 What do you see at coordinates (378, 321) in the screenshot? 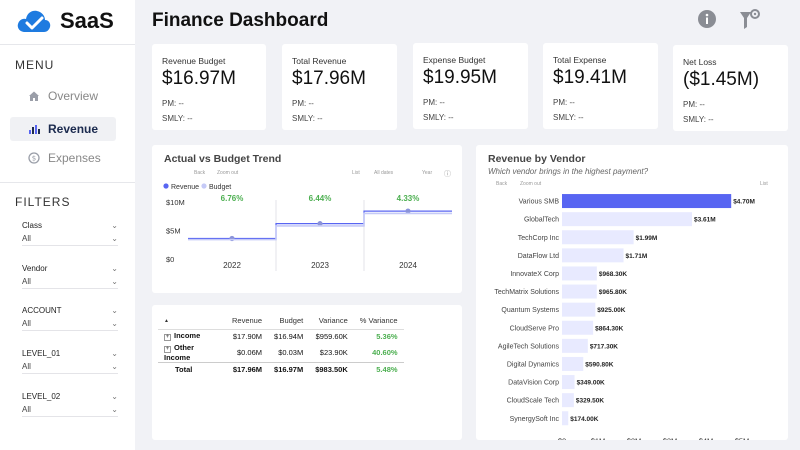
I see `column-header: % Variance` at bounding box center [378, 321].